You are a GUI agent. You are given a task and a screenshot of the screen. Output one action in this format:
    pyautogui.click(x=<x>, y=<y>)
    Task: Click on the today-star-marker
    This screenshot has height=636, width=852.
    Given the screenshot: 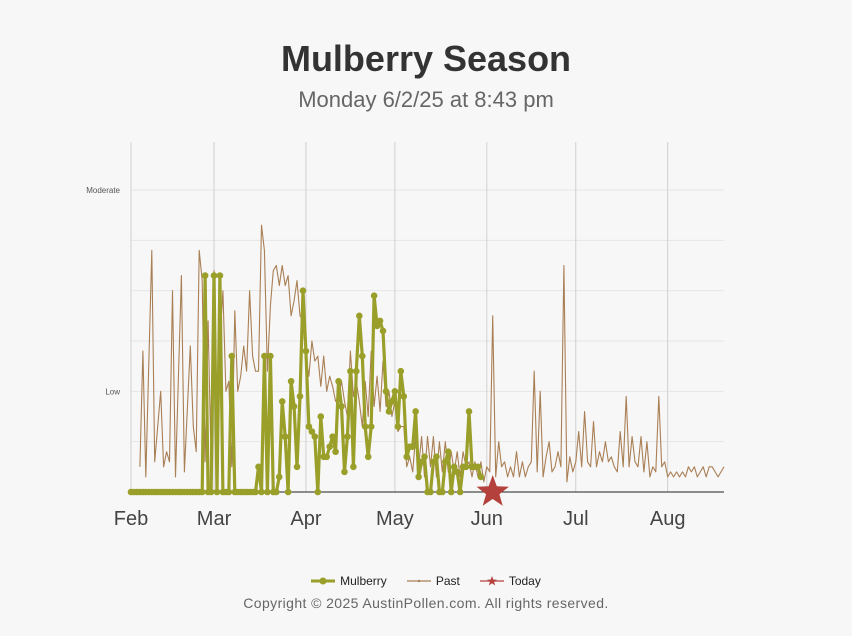 What is the action you would take?
    pyautogui.click(x=492, y=490)
    